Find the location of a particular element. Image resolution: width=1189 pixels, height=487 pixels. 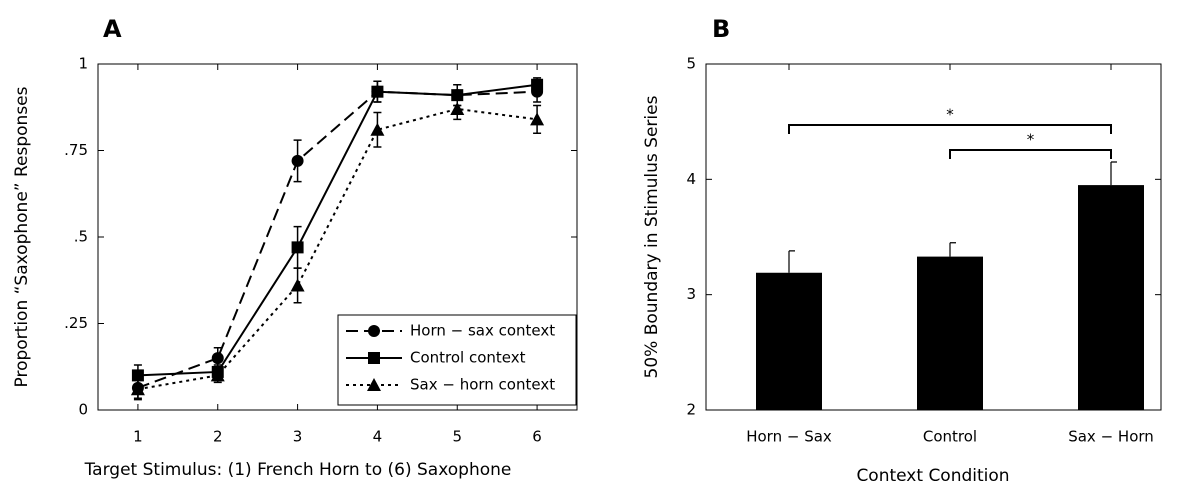

x-tick-label: Sax − Horn is located at coordinates (1111, 437).